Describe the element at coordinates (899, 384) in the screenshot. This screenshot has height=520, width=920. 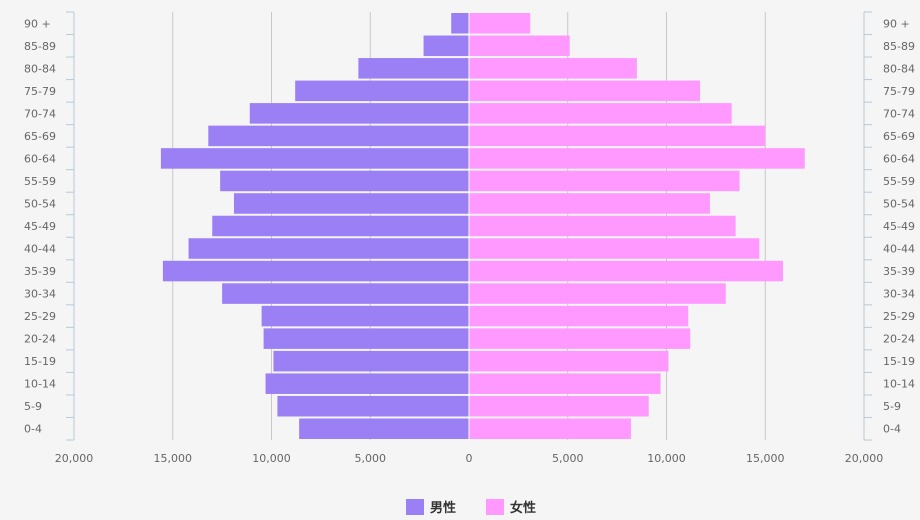
I see `category-label-right: 10-14` at that location.